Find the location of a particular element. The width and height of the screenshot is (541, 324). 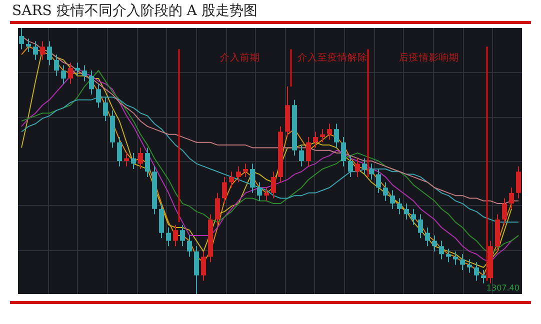

annotation: 介入前期 is located at coordinates (240, 57).